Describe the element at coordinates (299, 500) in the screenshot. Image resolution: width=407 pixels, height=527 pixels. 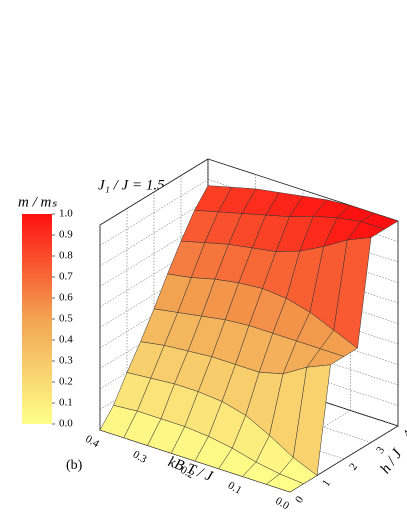
I see `y-tick-label: 0` at that location.